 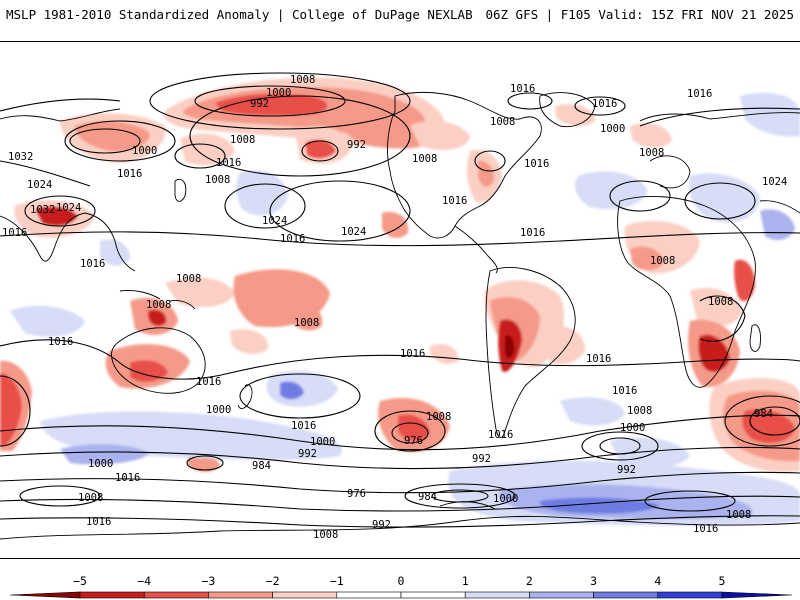 I want to click on colorbar-tick-label: 3, so click(x=594, y=581).